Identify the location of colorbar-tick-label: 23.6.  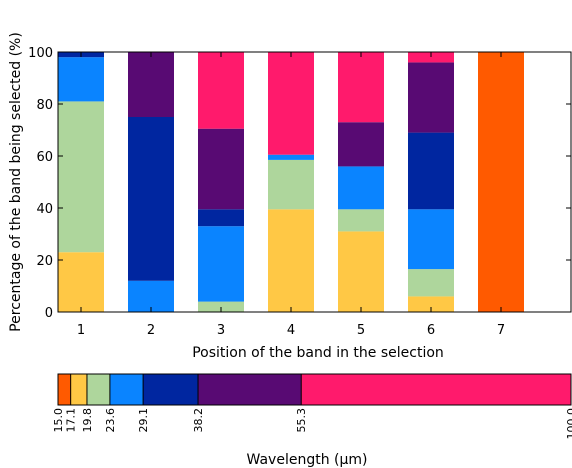
(110, 420).